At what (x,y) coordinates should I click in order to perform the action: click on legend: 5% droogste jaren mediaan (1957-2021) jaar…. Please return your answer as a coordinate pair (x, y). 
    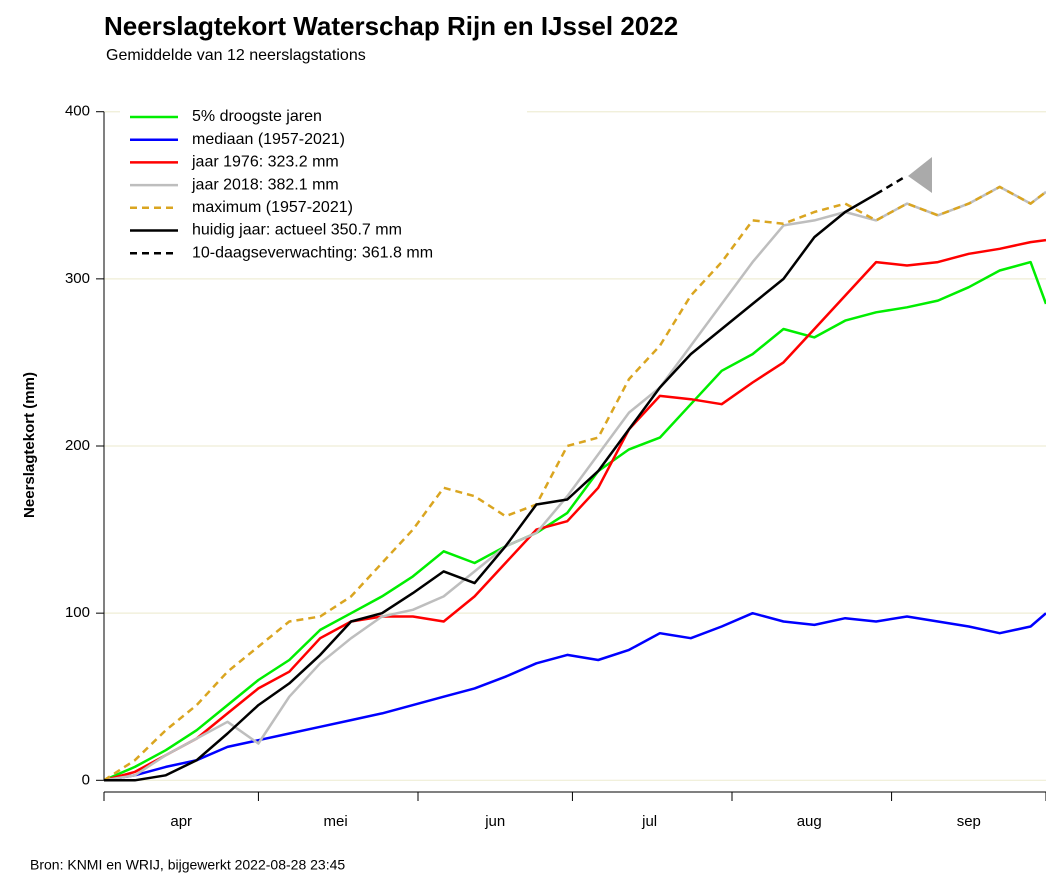
    Looking at the image, I should click on (281, 184).